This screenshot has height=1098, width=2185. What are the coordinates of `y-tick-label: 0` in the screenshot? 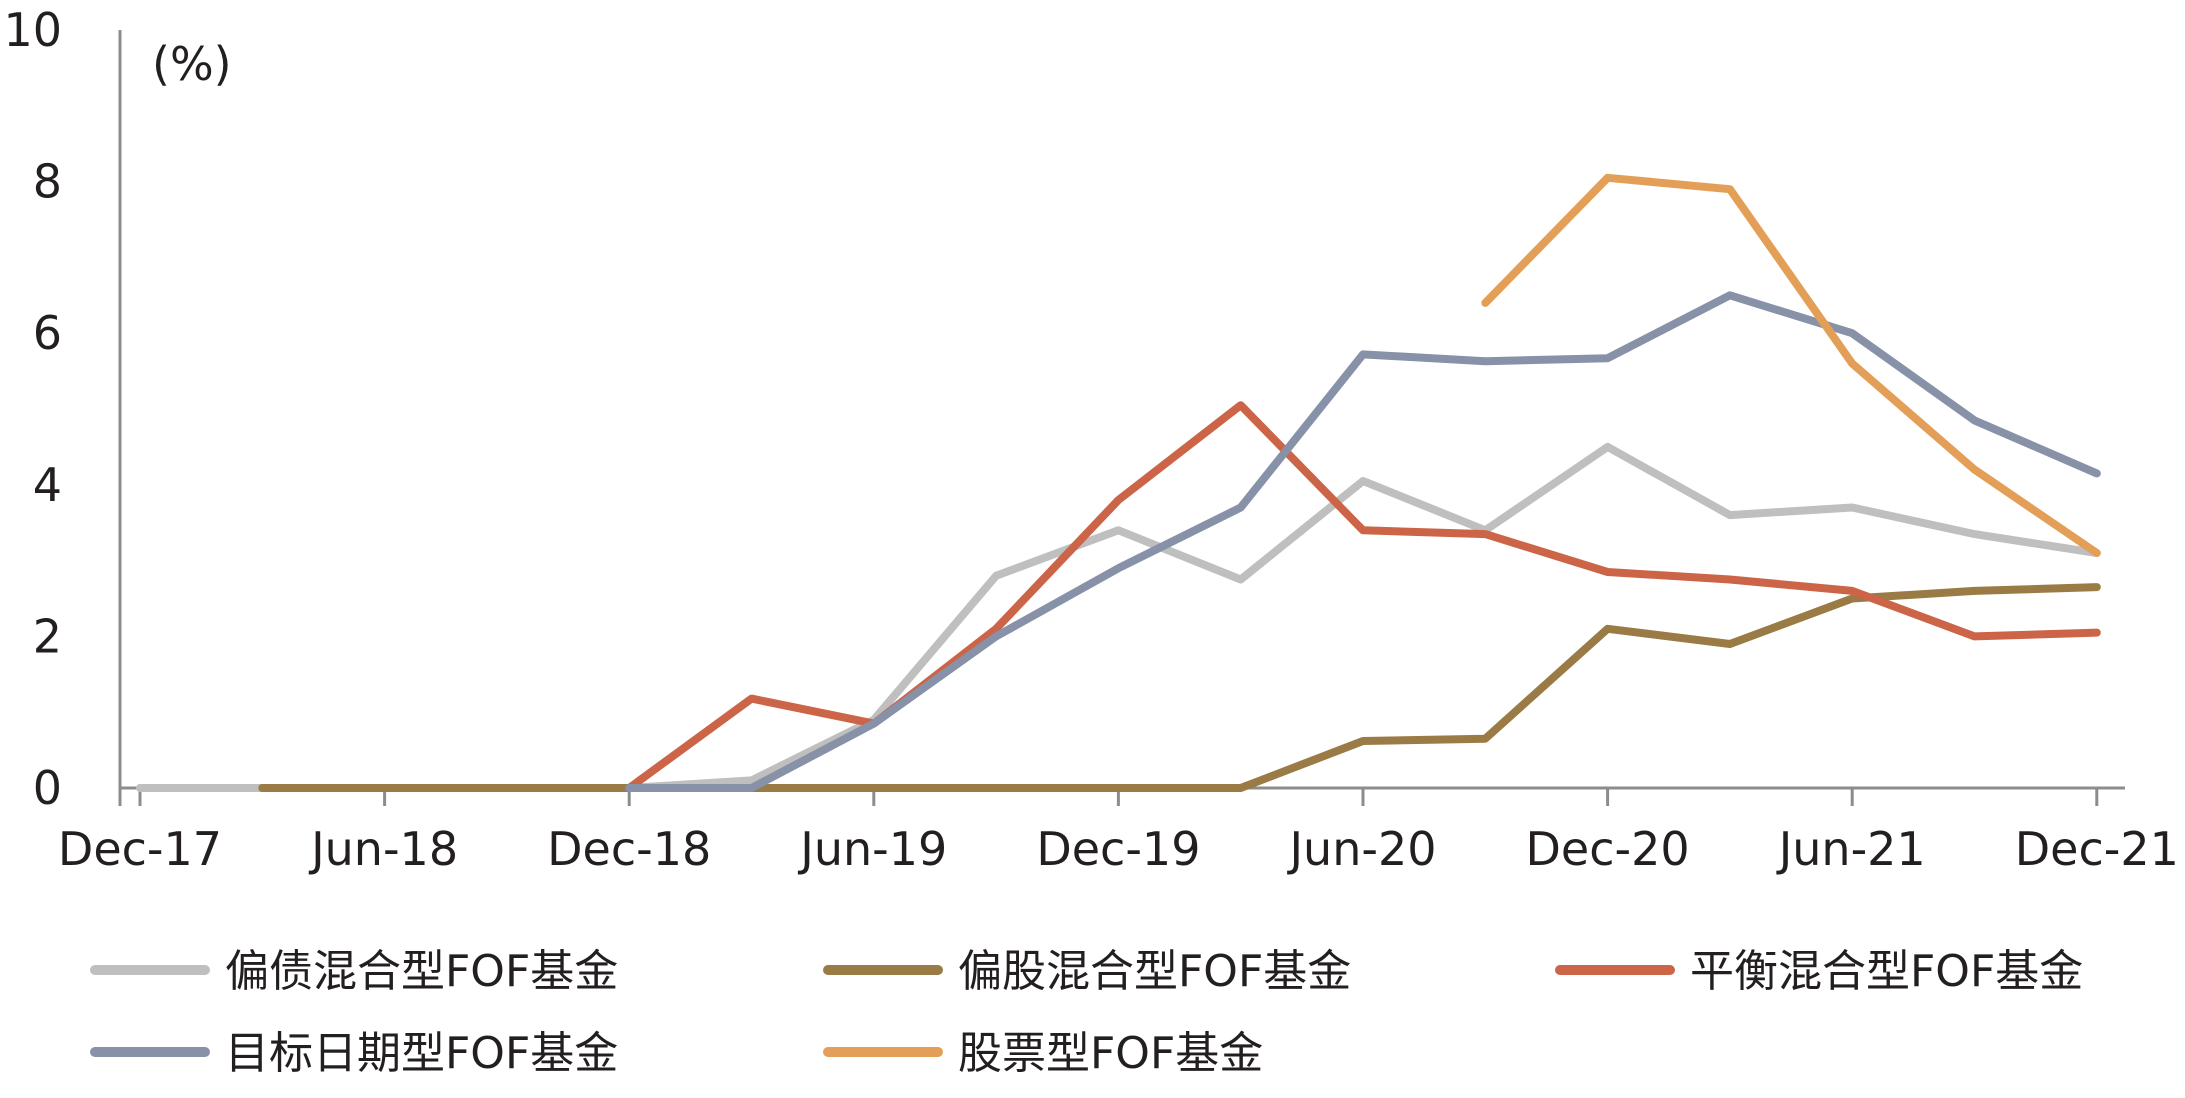 It's located at (47, 788).